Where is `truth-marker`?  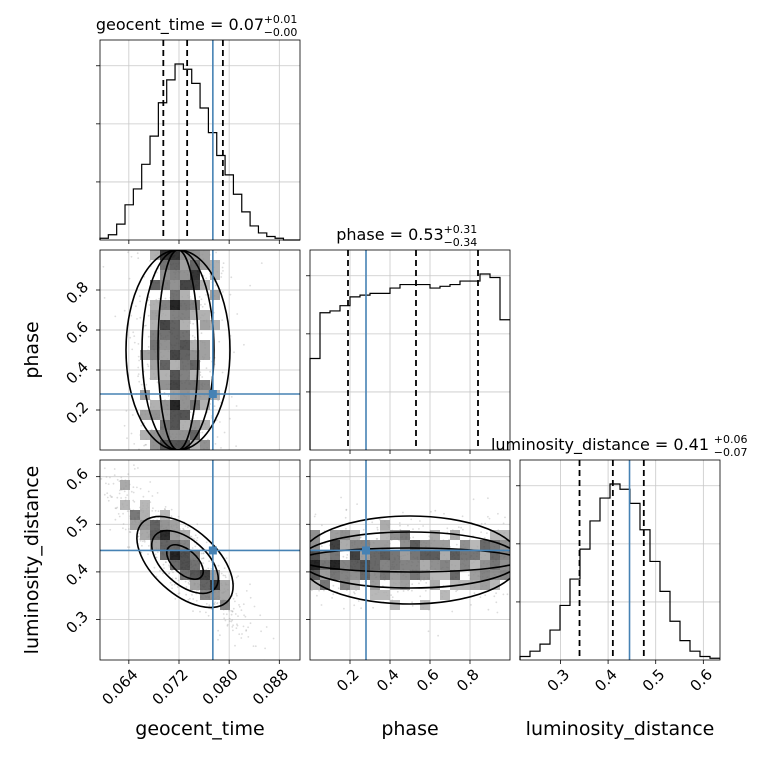
truth-marker is located at coordinates (366, 550).